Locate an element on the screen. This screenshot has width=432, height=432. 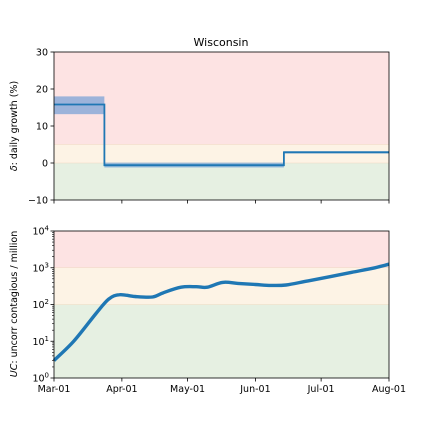
x-tick-label: Apr-01 is located at coordinates (121, 389).